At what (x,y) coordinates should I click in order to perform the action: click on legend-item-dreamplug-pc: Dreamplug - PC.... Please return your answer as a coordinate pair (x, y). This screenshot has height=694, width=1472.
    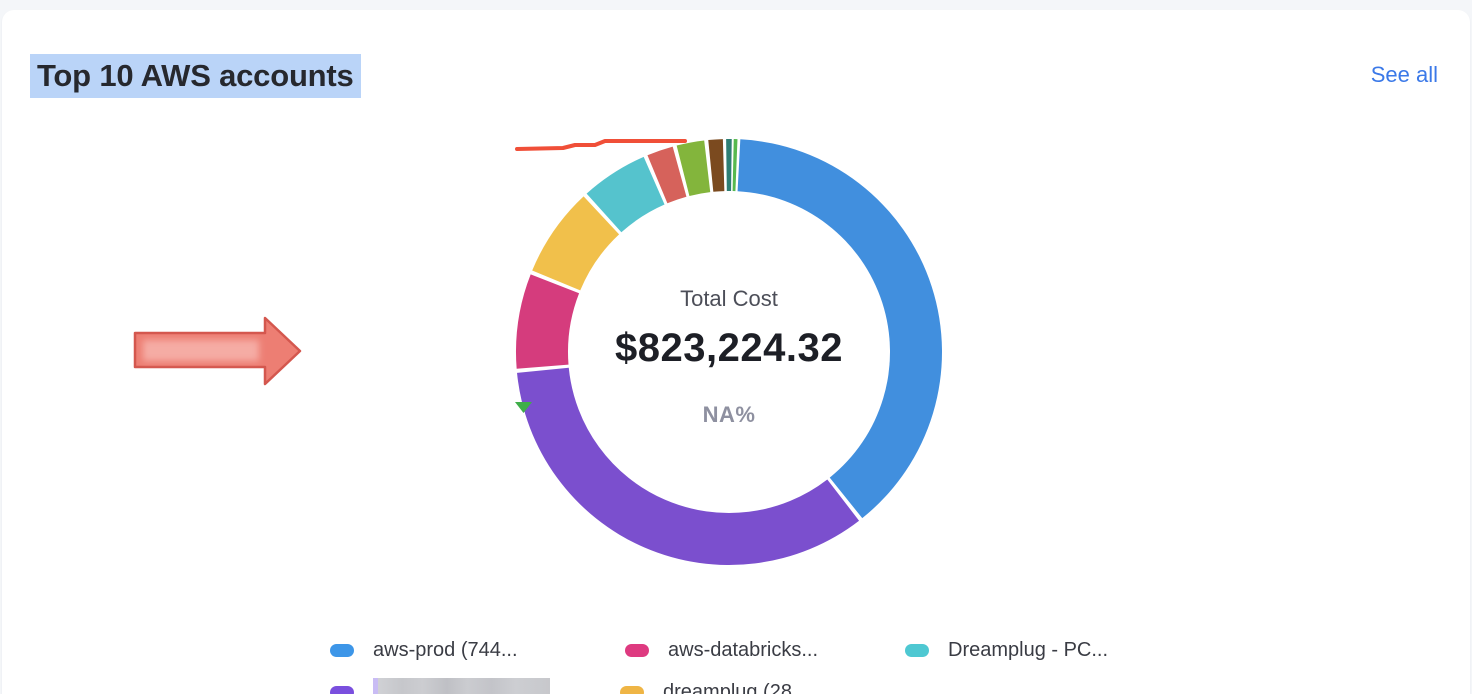
    Looking at the image, I should click on (1006, 650).